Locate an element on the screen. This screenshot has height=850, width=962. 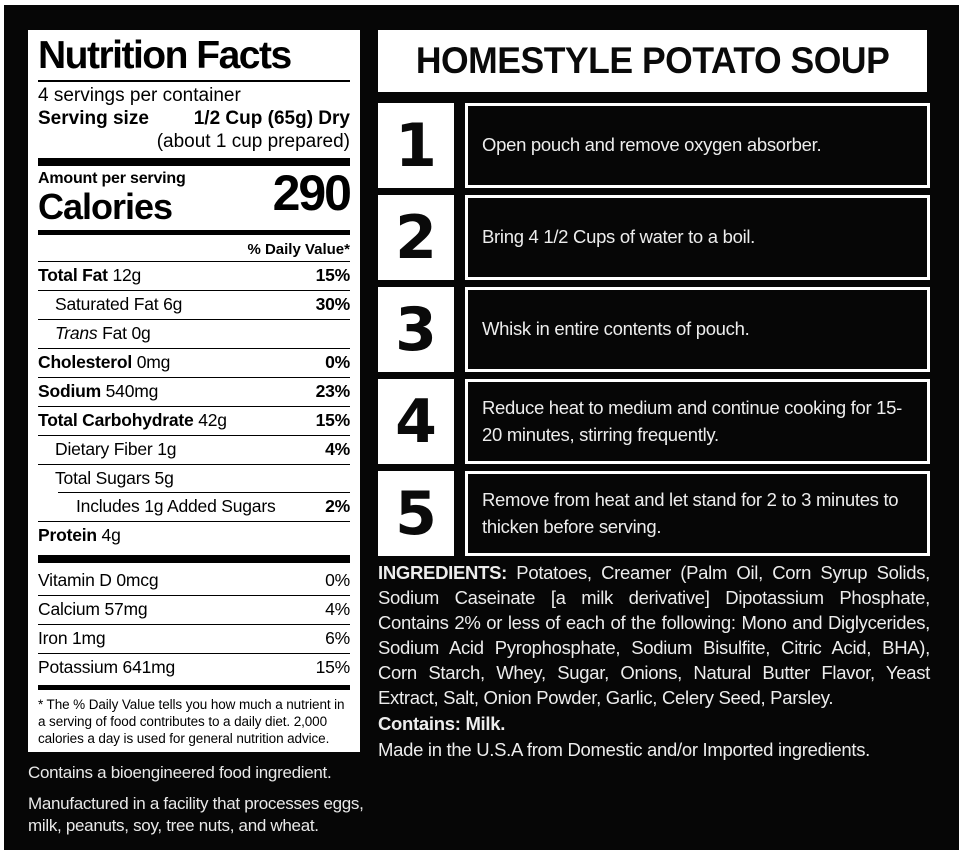
step-instruction-text: Whisk in entire contents of pouch. is located at coordinates (616, 329).